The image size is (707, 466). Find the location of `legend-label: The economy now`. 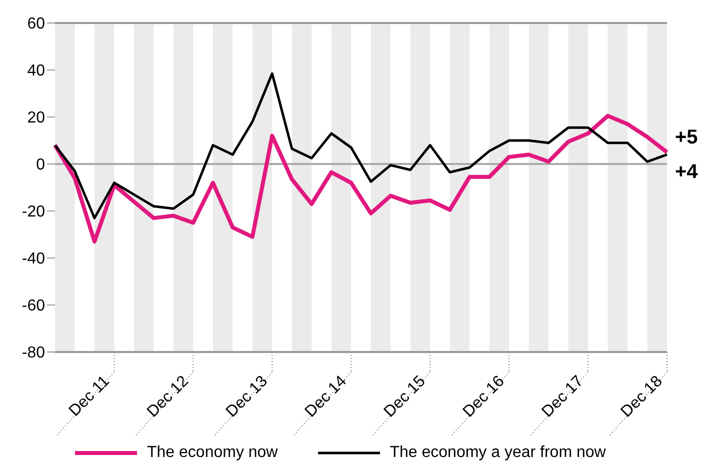

legend-label: The economy now is located at coordinates (212, 453).